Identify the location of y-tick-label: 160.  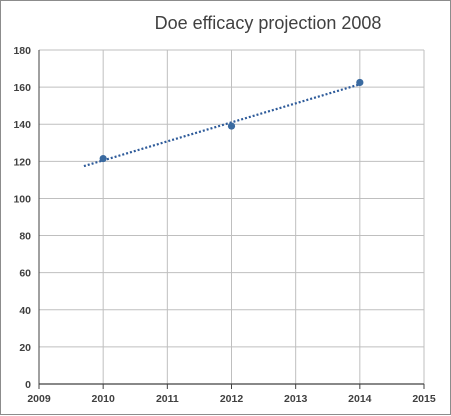
(22, 88).